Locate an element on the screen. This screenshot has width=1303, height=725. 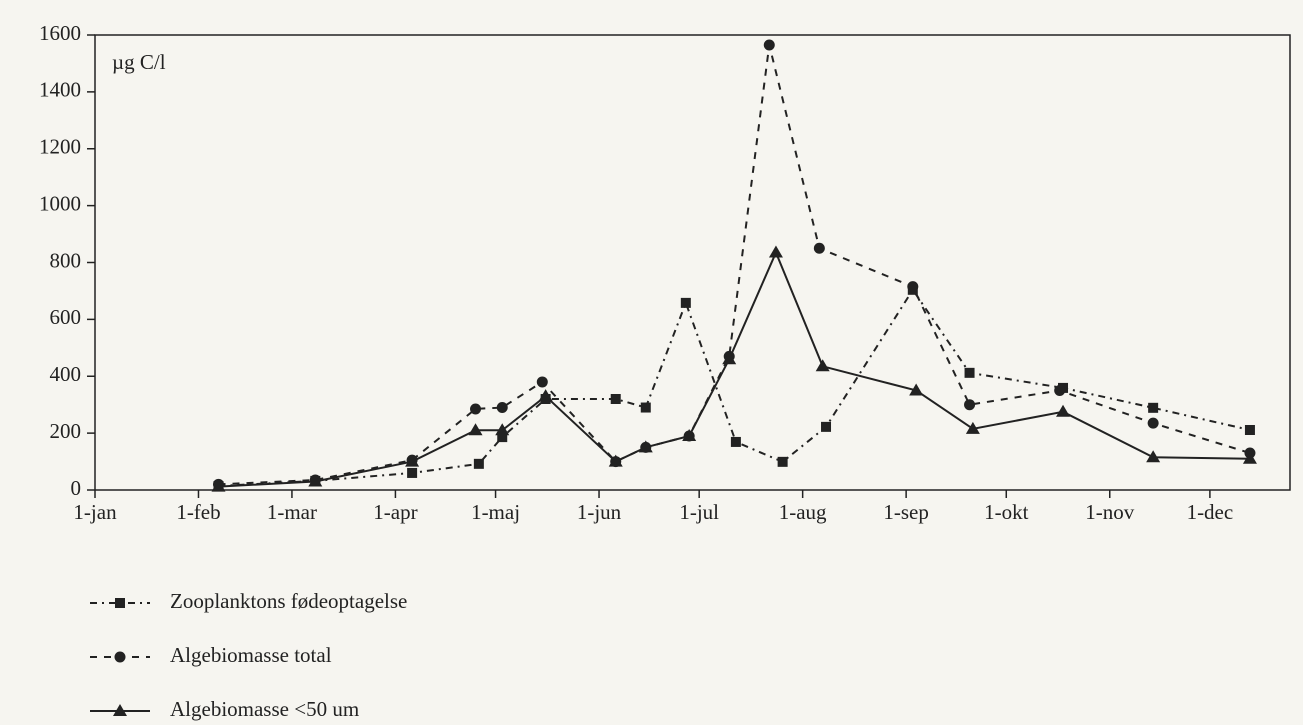
y-tick-label: 200 is located at coordinates (66, 431).